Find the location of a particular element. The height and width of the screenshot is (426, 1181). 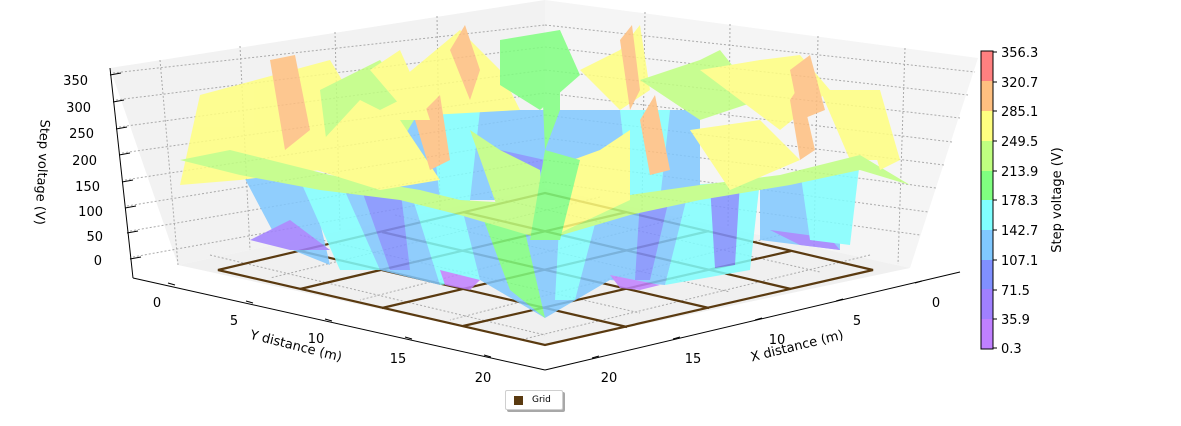

colorbar-tick: 320.7 is located at coordinates (1019, 83).